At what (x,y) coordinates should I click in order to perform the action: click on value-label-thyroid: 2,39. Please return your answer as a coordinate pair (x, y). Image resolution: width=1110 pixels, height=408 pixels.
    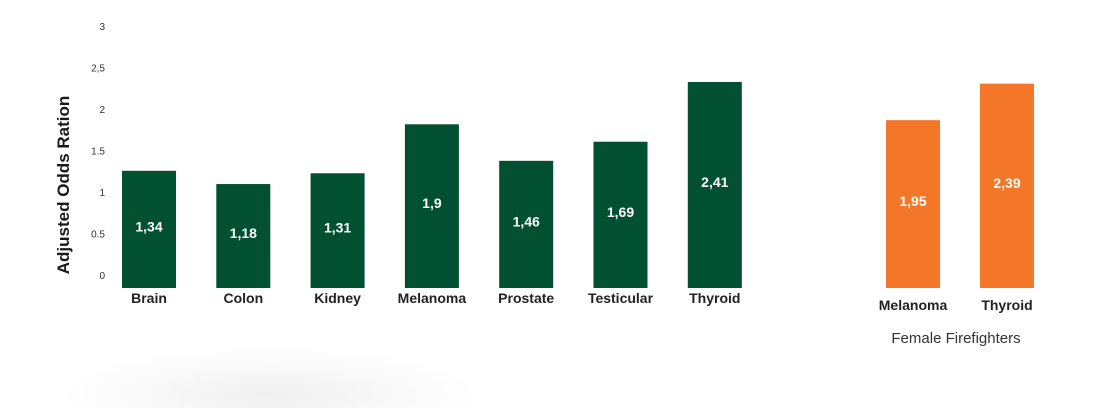
    Looking at the image, I should click on (1006, 183).